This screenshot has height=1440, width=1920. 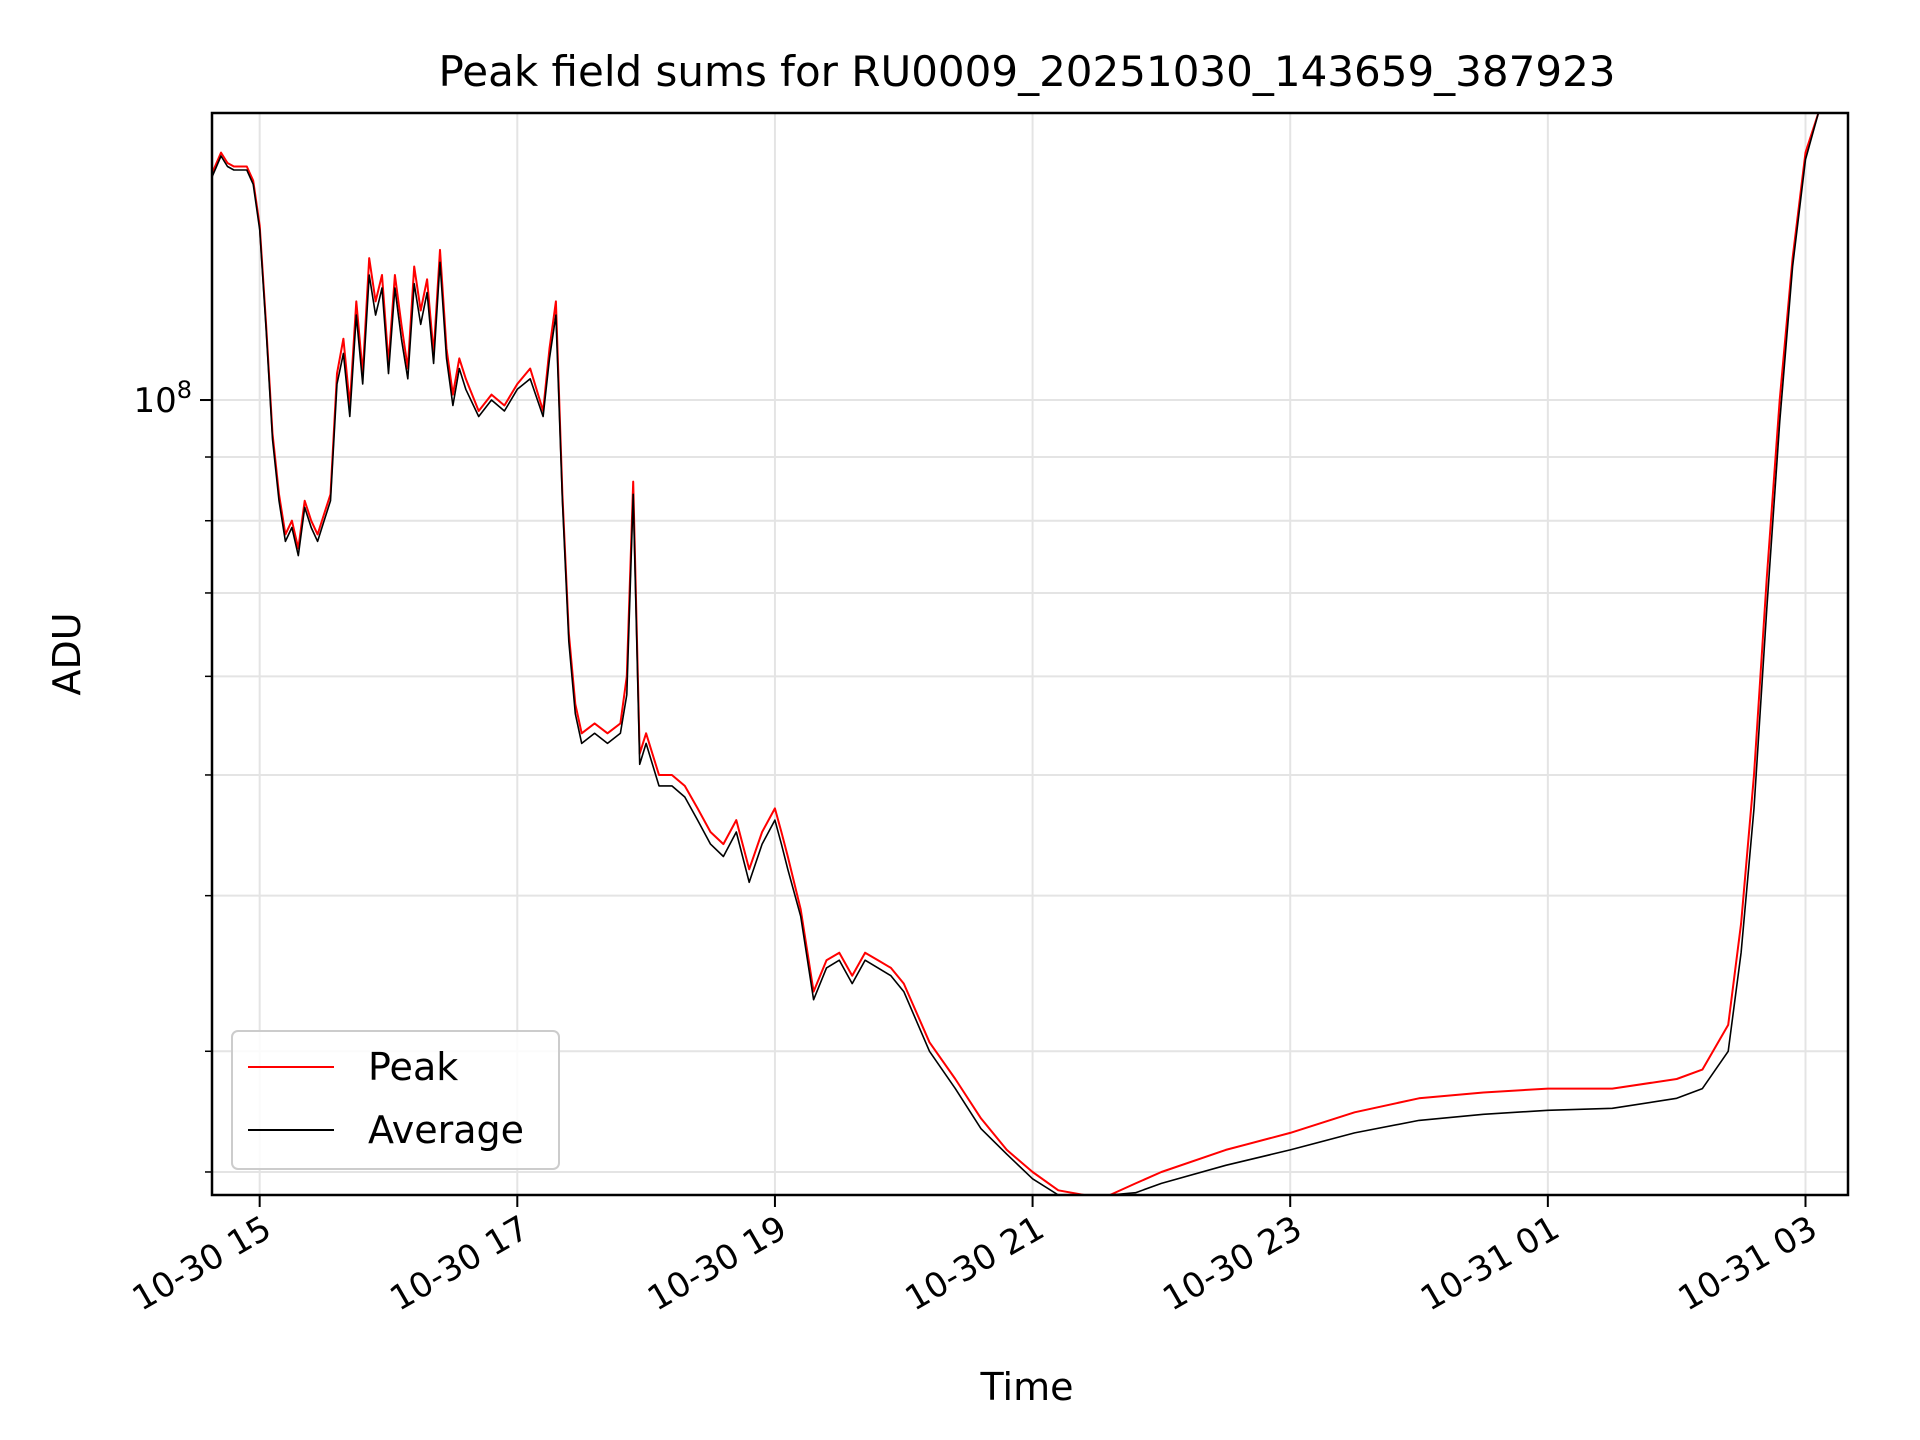 I want to click on x-axis-label: Time, so click(x=1027, y=1387).